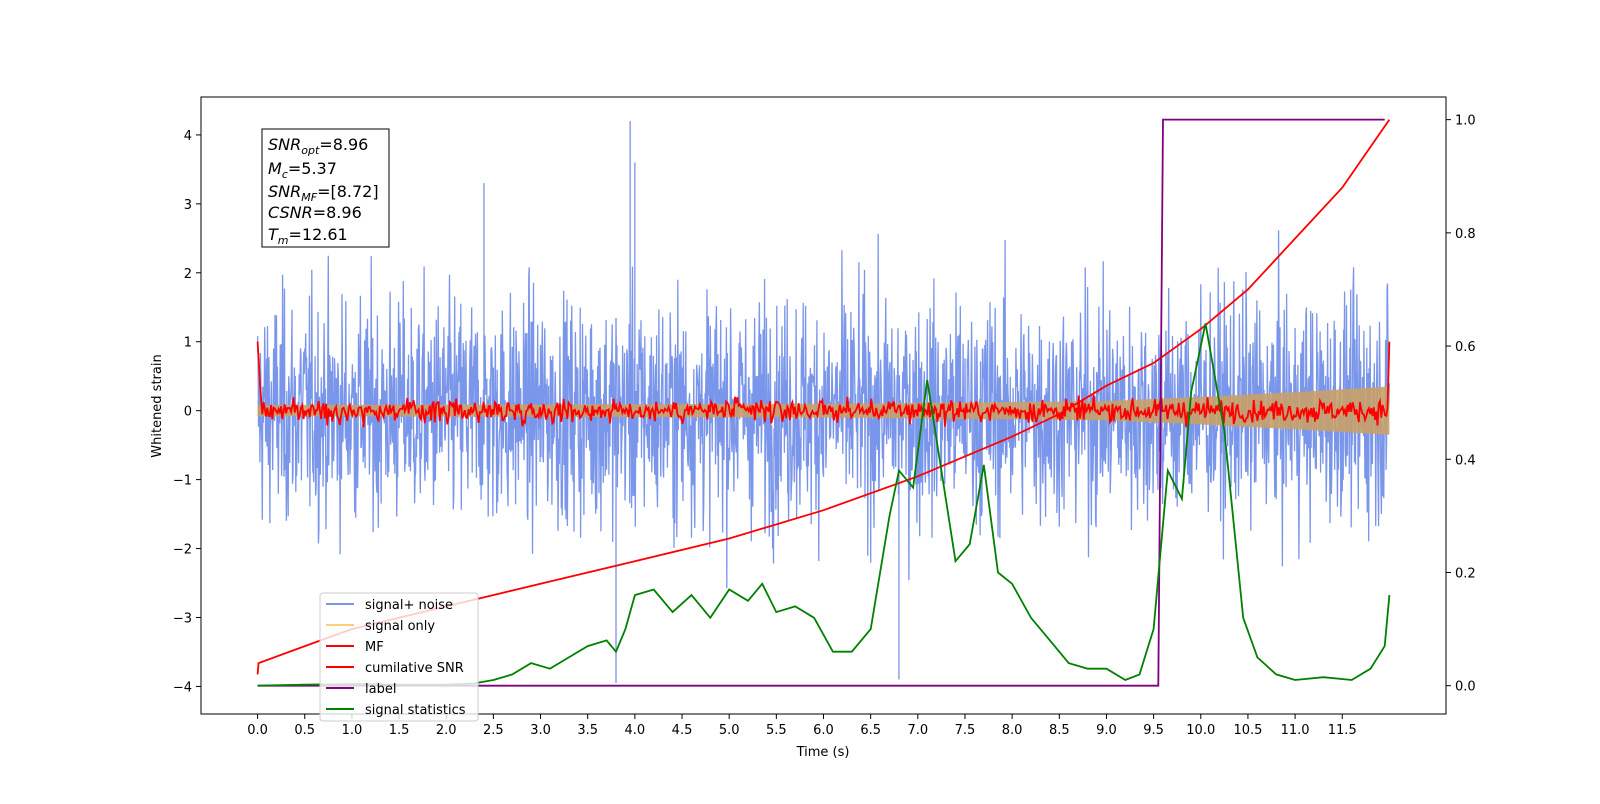  I want to click on svg-text: signal only, so click(400, 626).